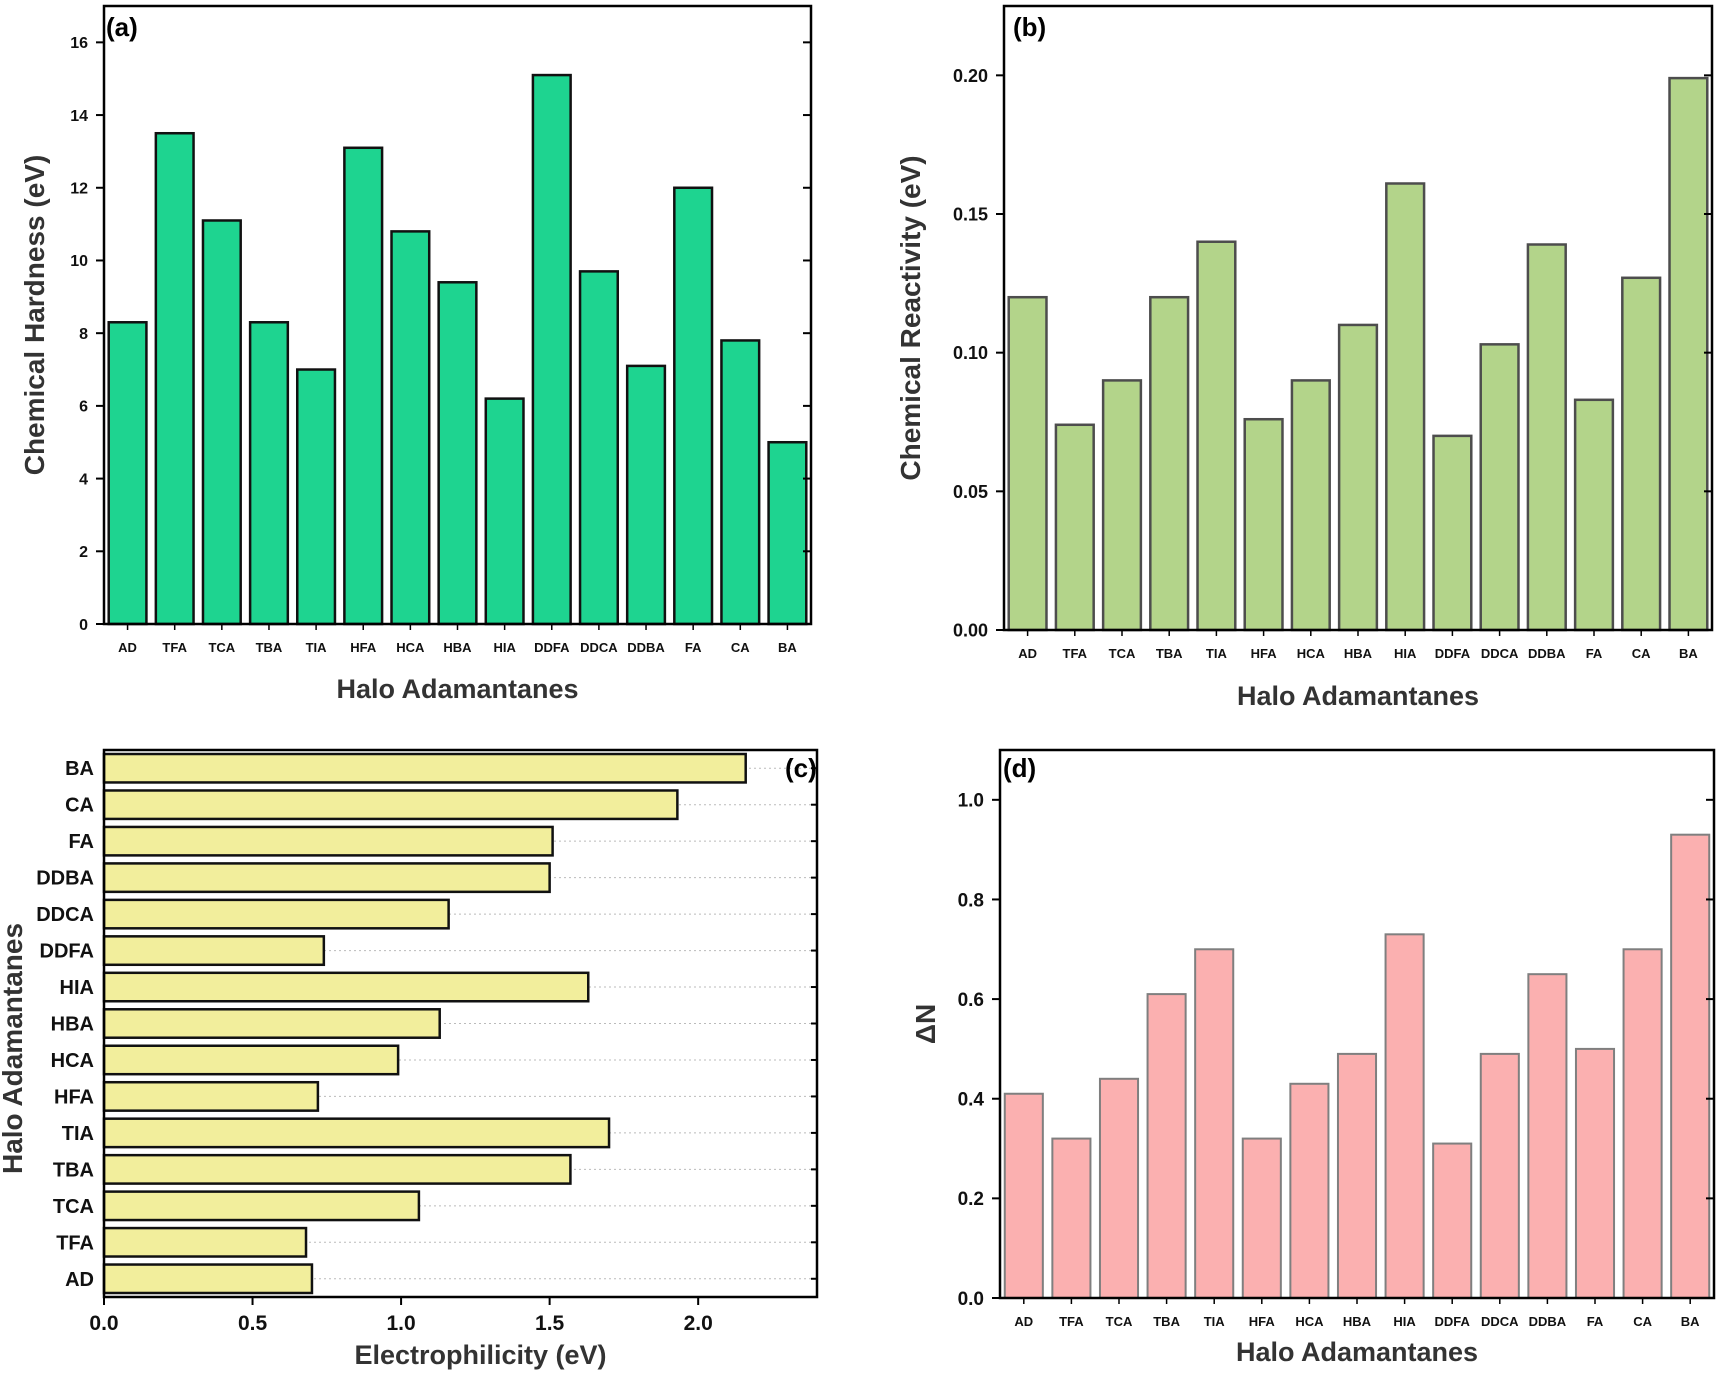 This screenshot has height=1373, width=1717. What do you see at coordinates (646, 647) in the screenshot?
I see `panel-a-category-label: DDBA` at bounding box center [646, 647].